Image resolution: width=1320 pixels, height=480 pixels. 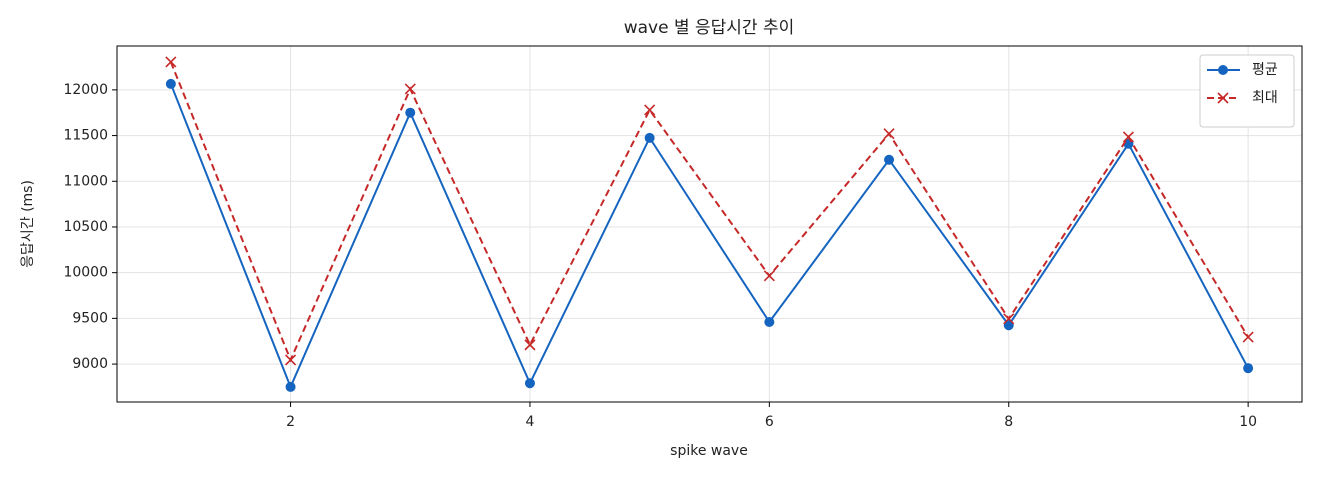 What do you see at coordinates (90, 318) in the screenshot?
I see `y-tick-label: 9500` at bounding box center [90, 318].